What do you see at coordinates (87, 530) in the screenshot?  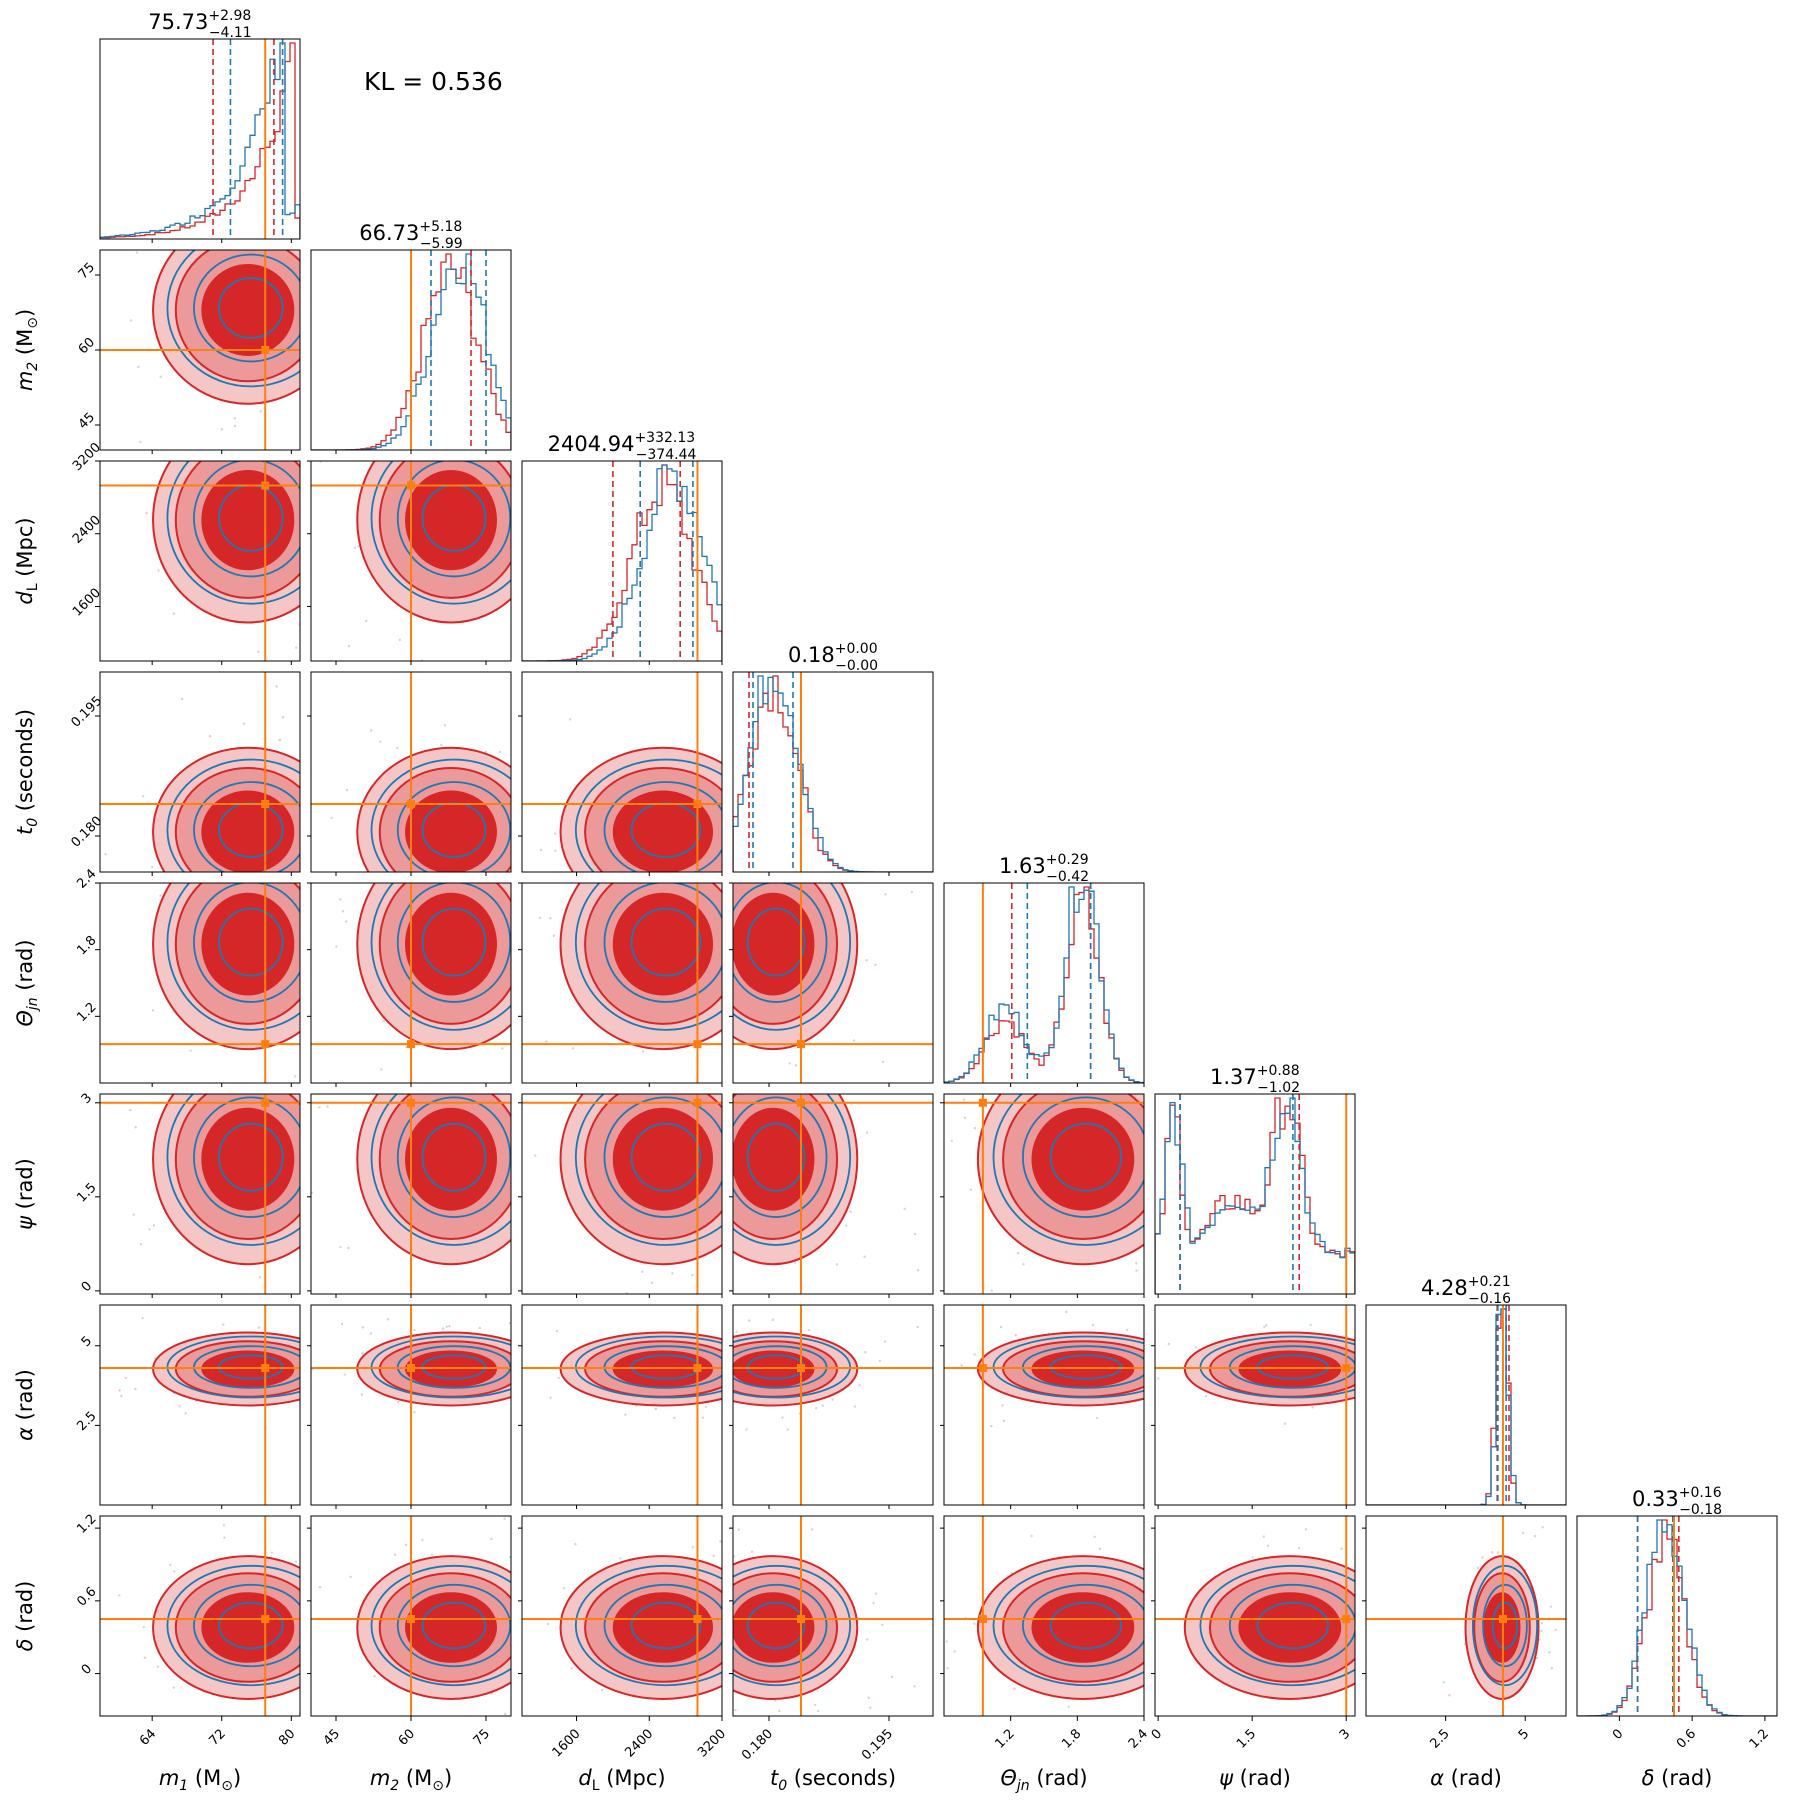 I see `y-tick-label-dL: 2400` at bounding box center [87, 530].